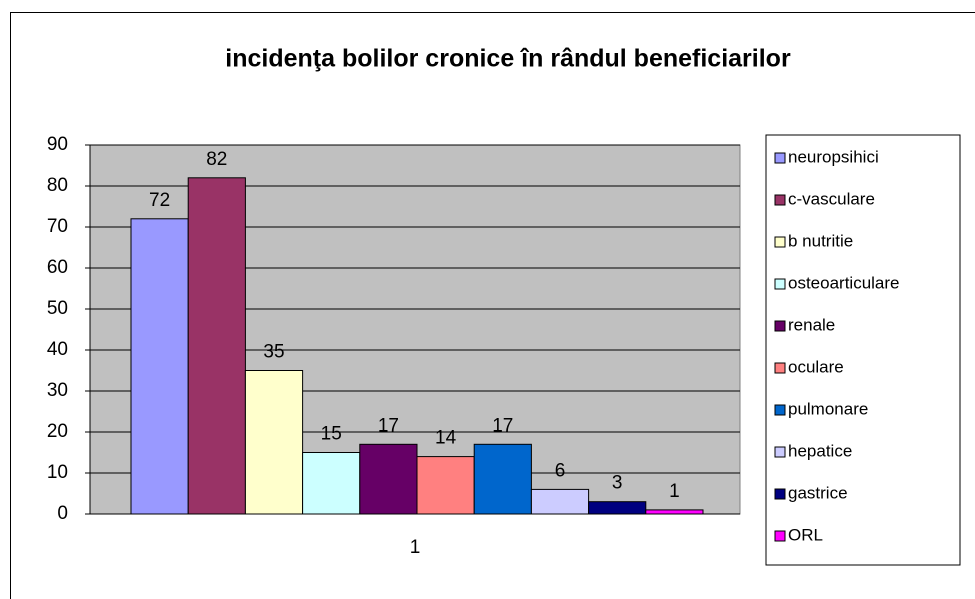  Describe the element at coordinates (828, 408) in the screenshot. I see `legend-label: pulmonare` at that location.